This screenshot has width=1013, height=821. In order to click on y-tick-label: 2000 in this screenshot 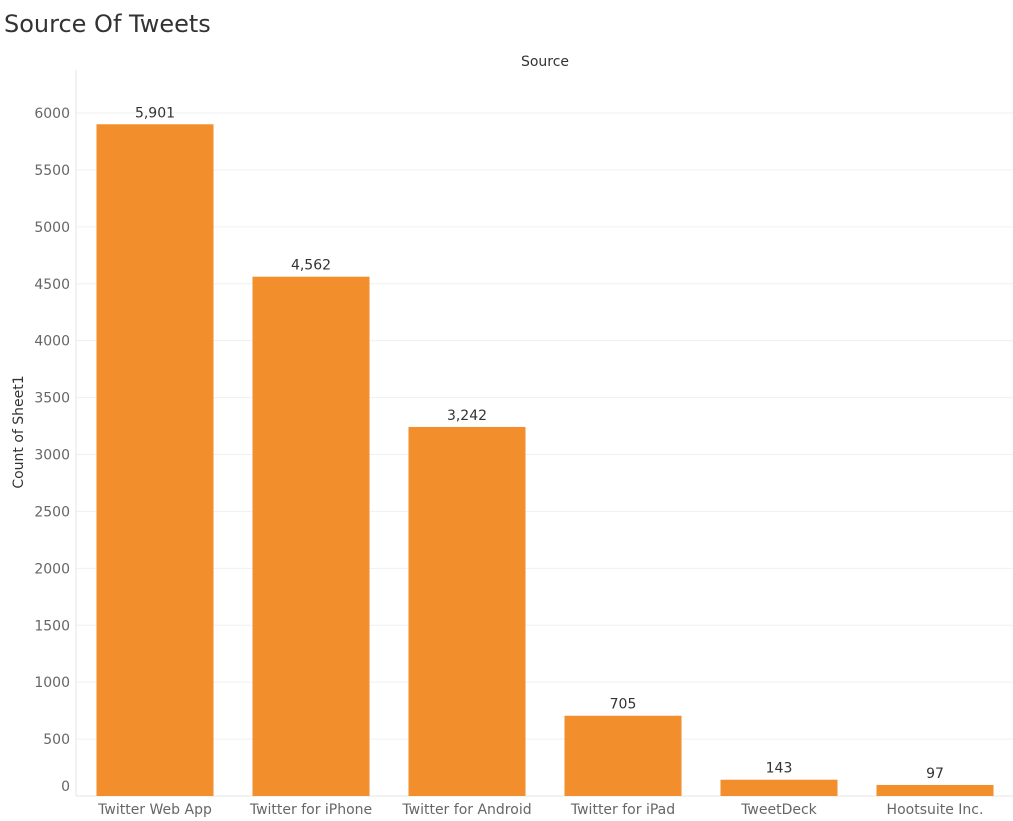, I will do `click(52, 569)`.